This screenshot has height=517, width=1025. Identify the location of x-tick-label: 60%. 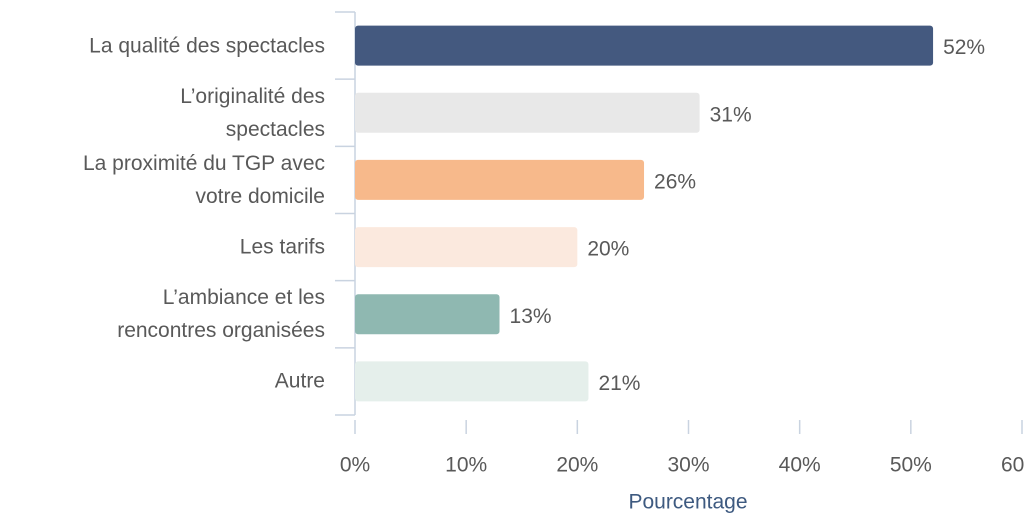
(1013, 465).